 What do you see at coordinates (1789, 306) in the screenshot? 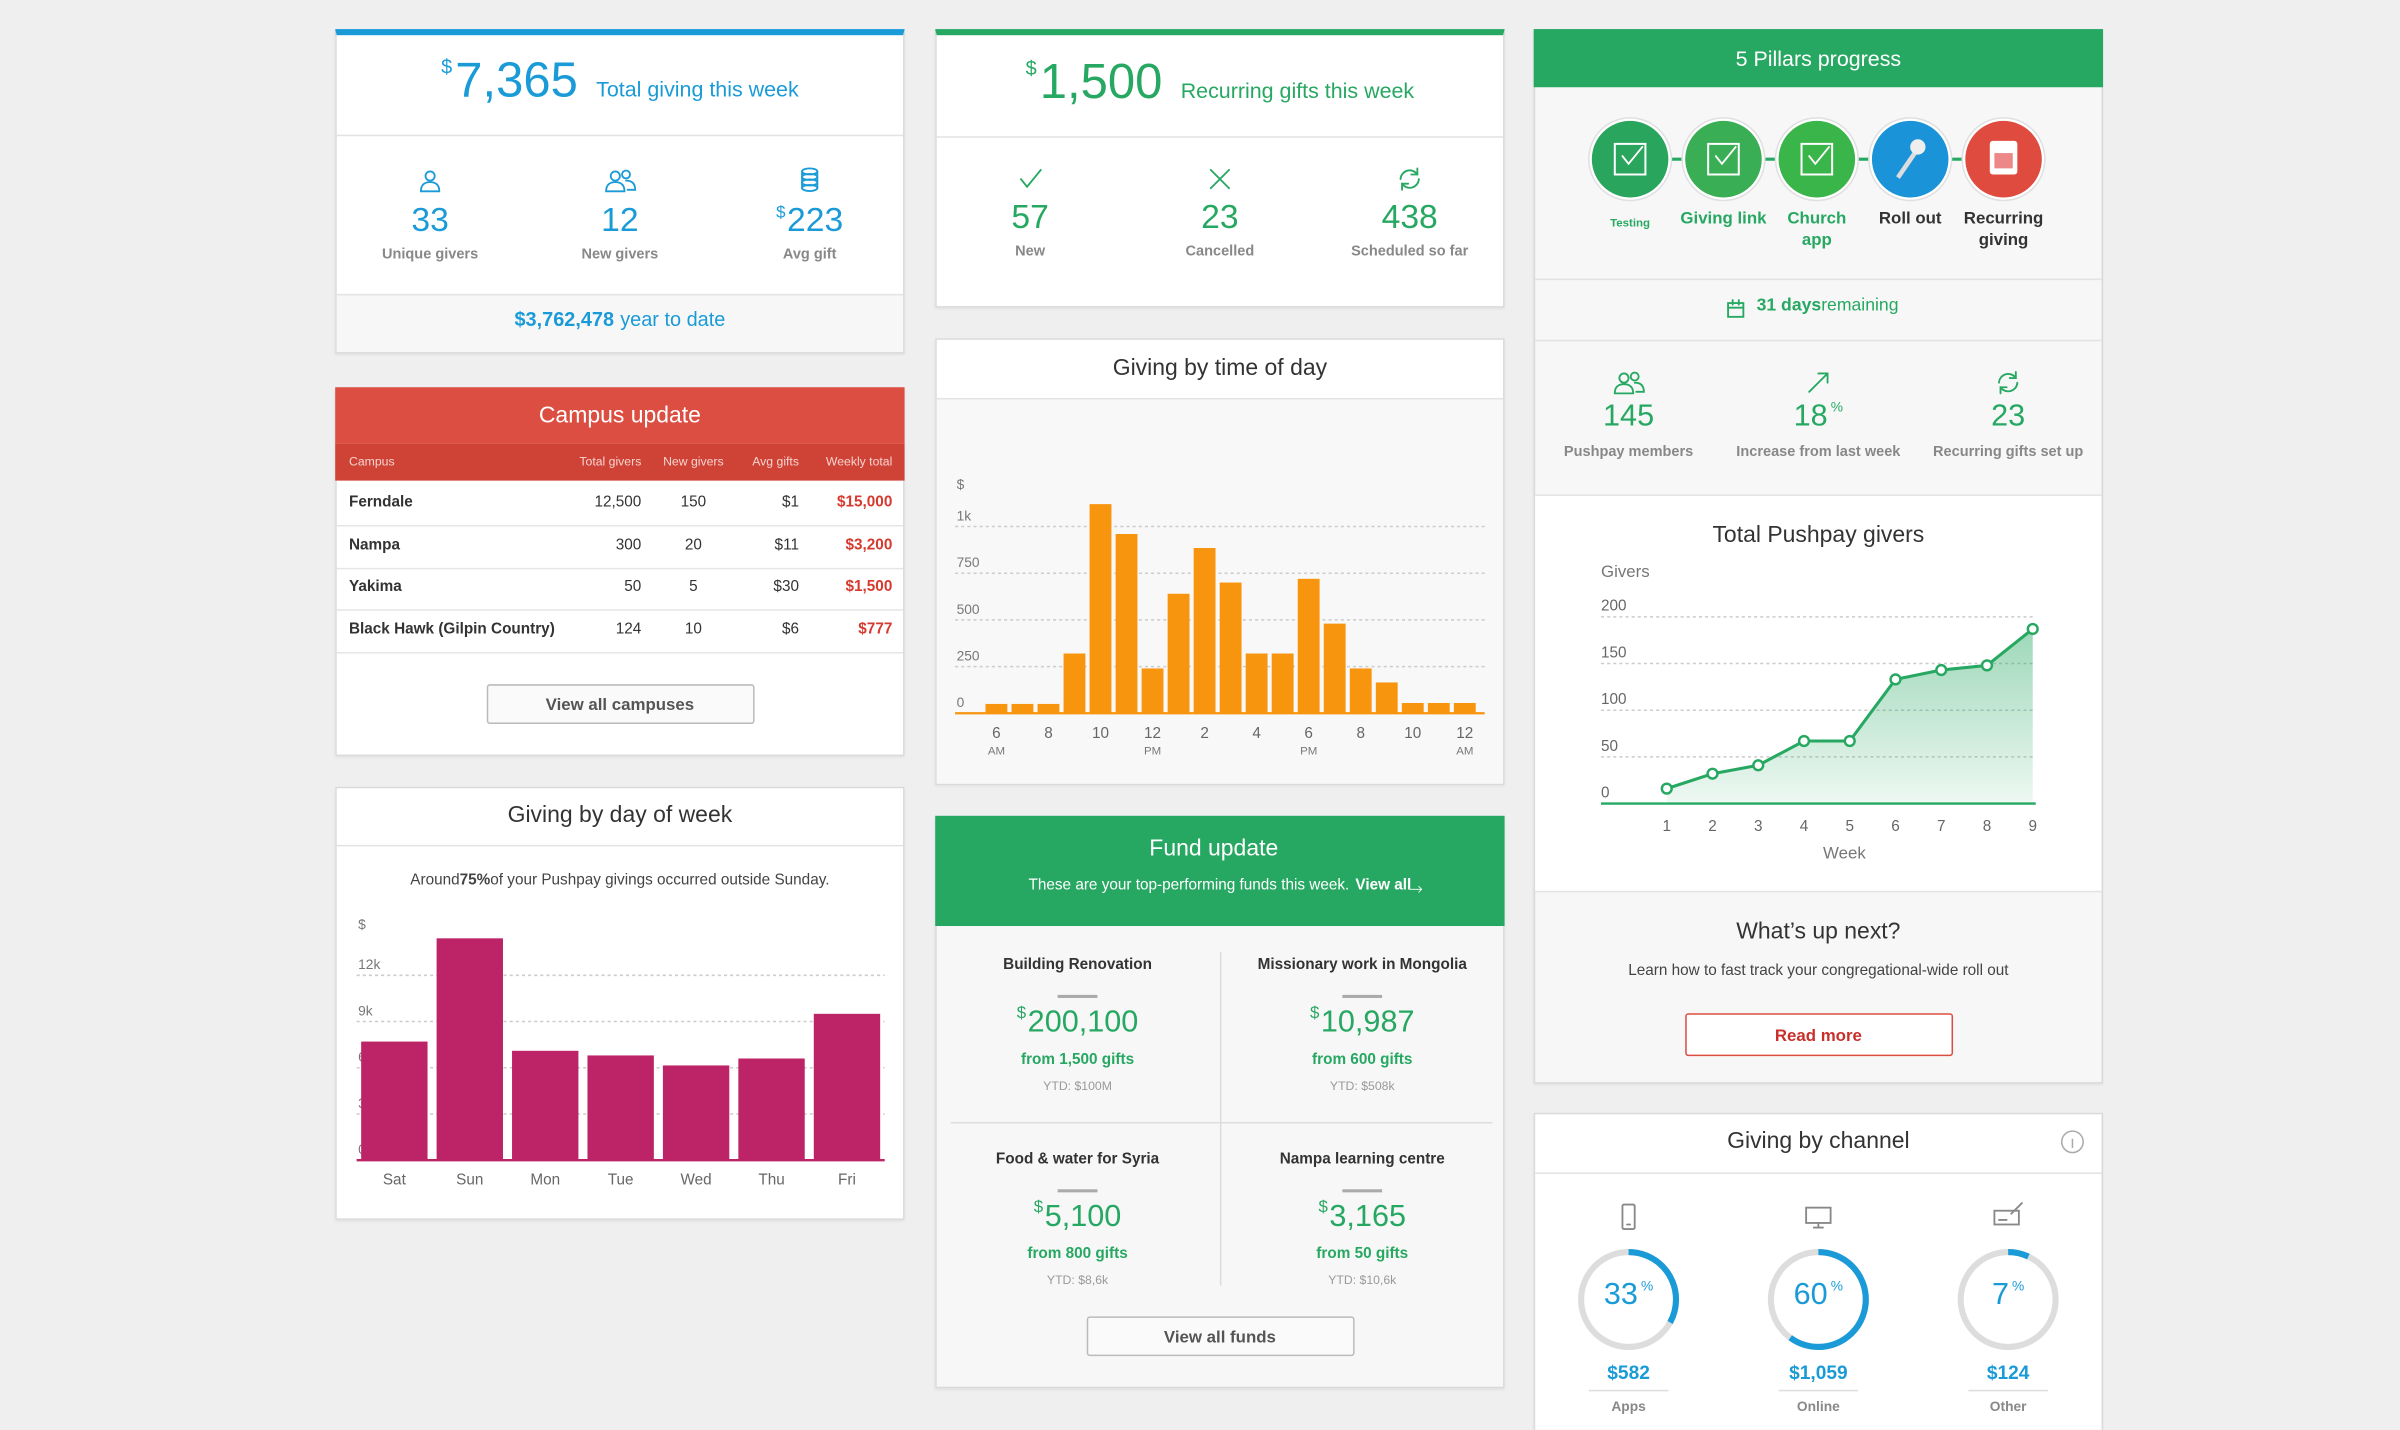
I see `days-highlight: 31 days` at bounding box center [1789, 306].